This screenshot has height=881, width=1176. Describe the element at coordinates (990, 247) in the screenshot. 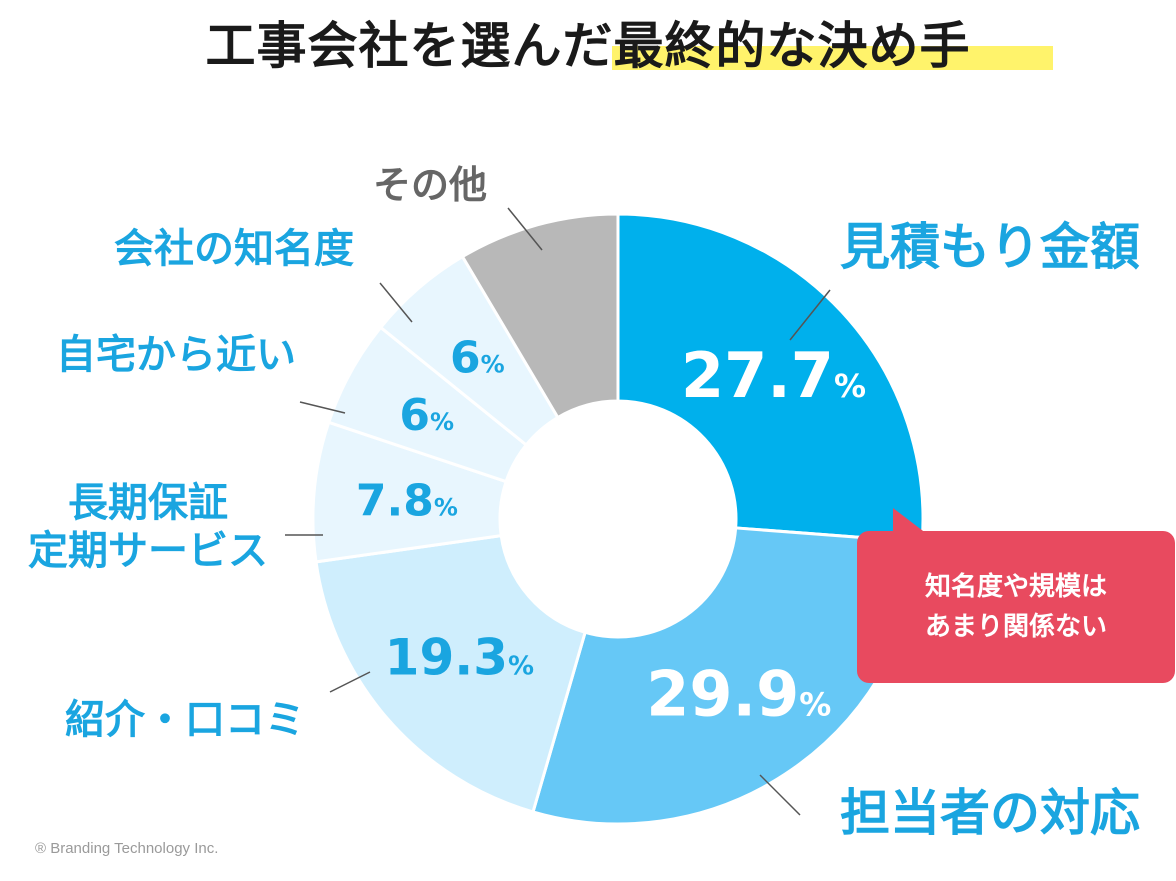

I see `category-label-1: 見積もり金額` at that location.